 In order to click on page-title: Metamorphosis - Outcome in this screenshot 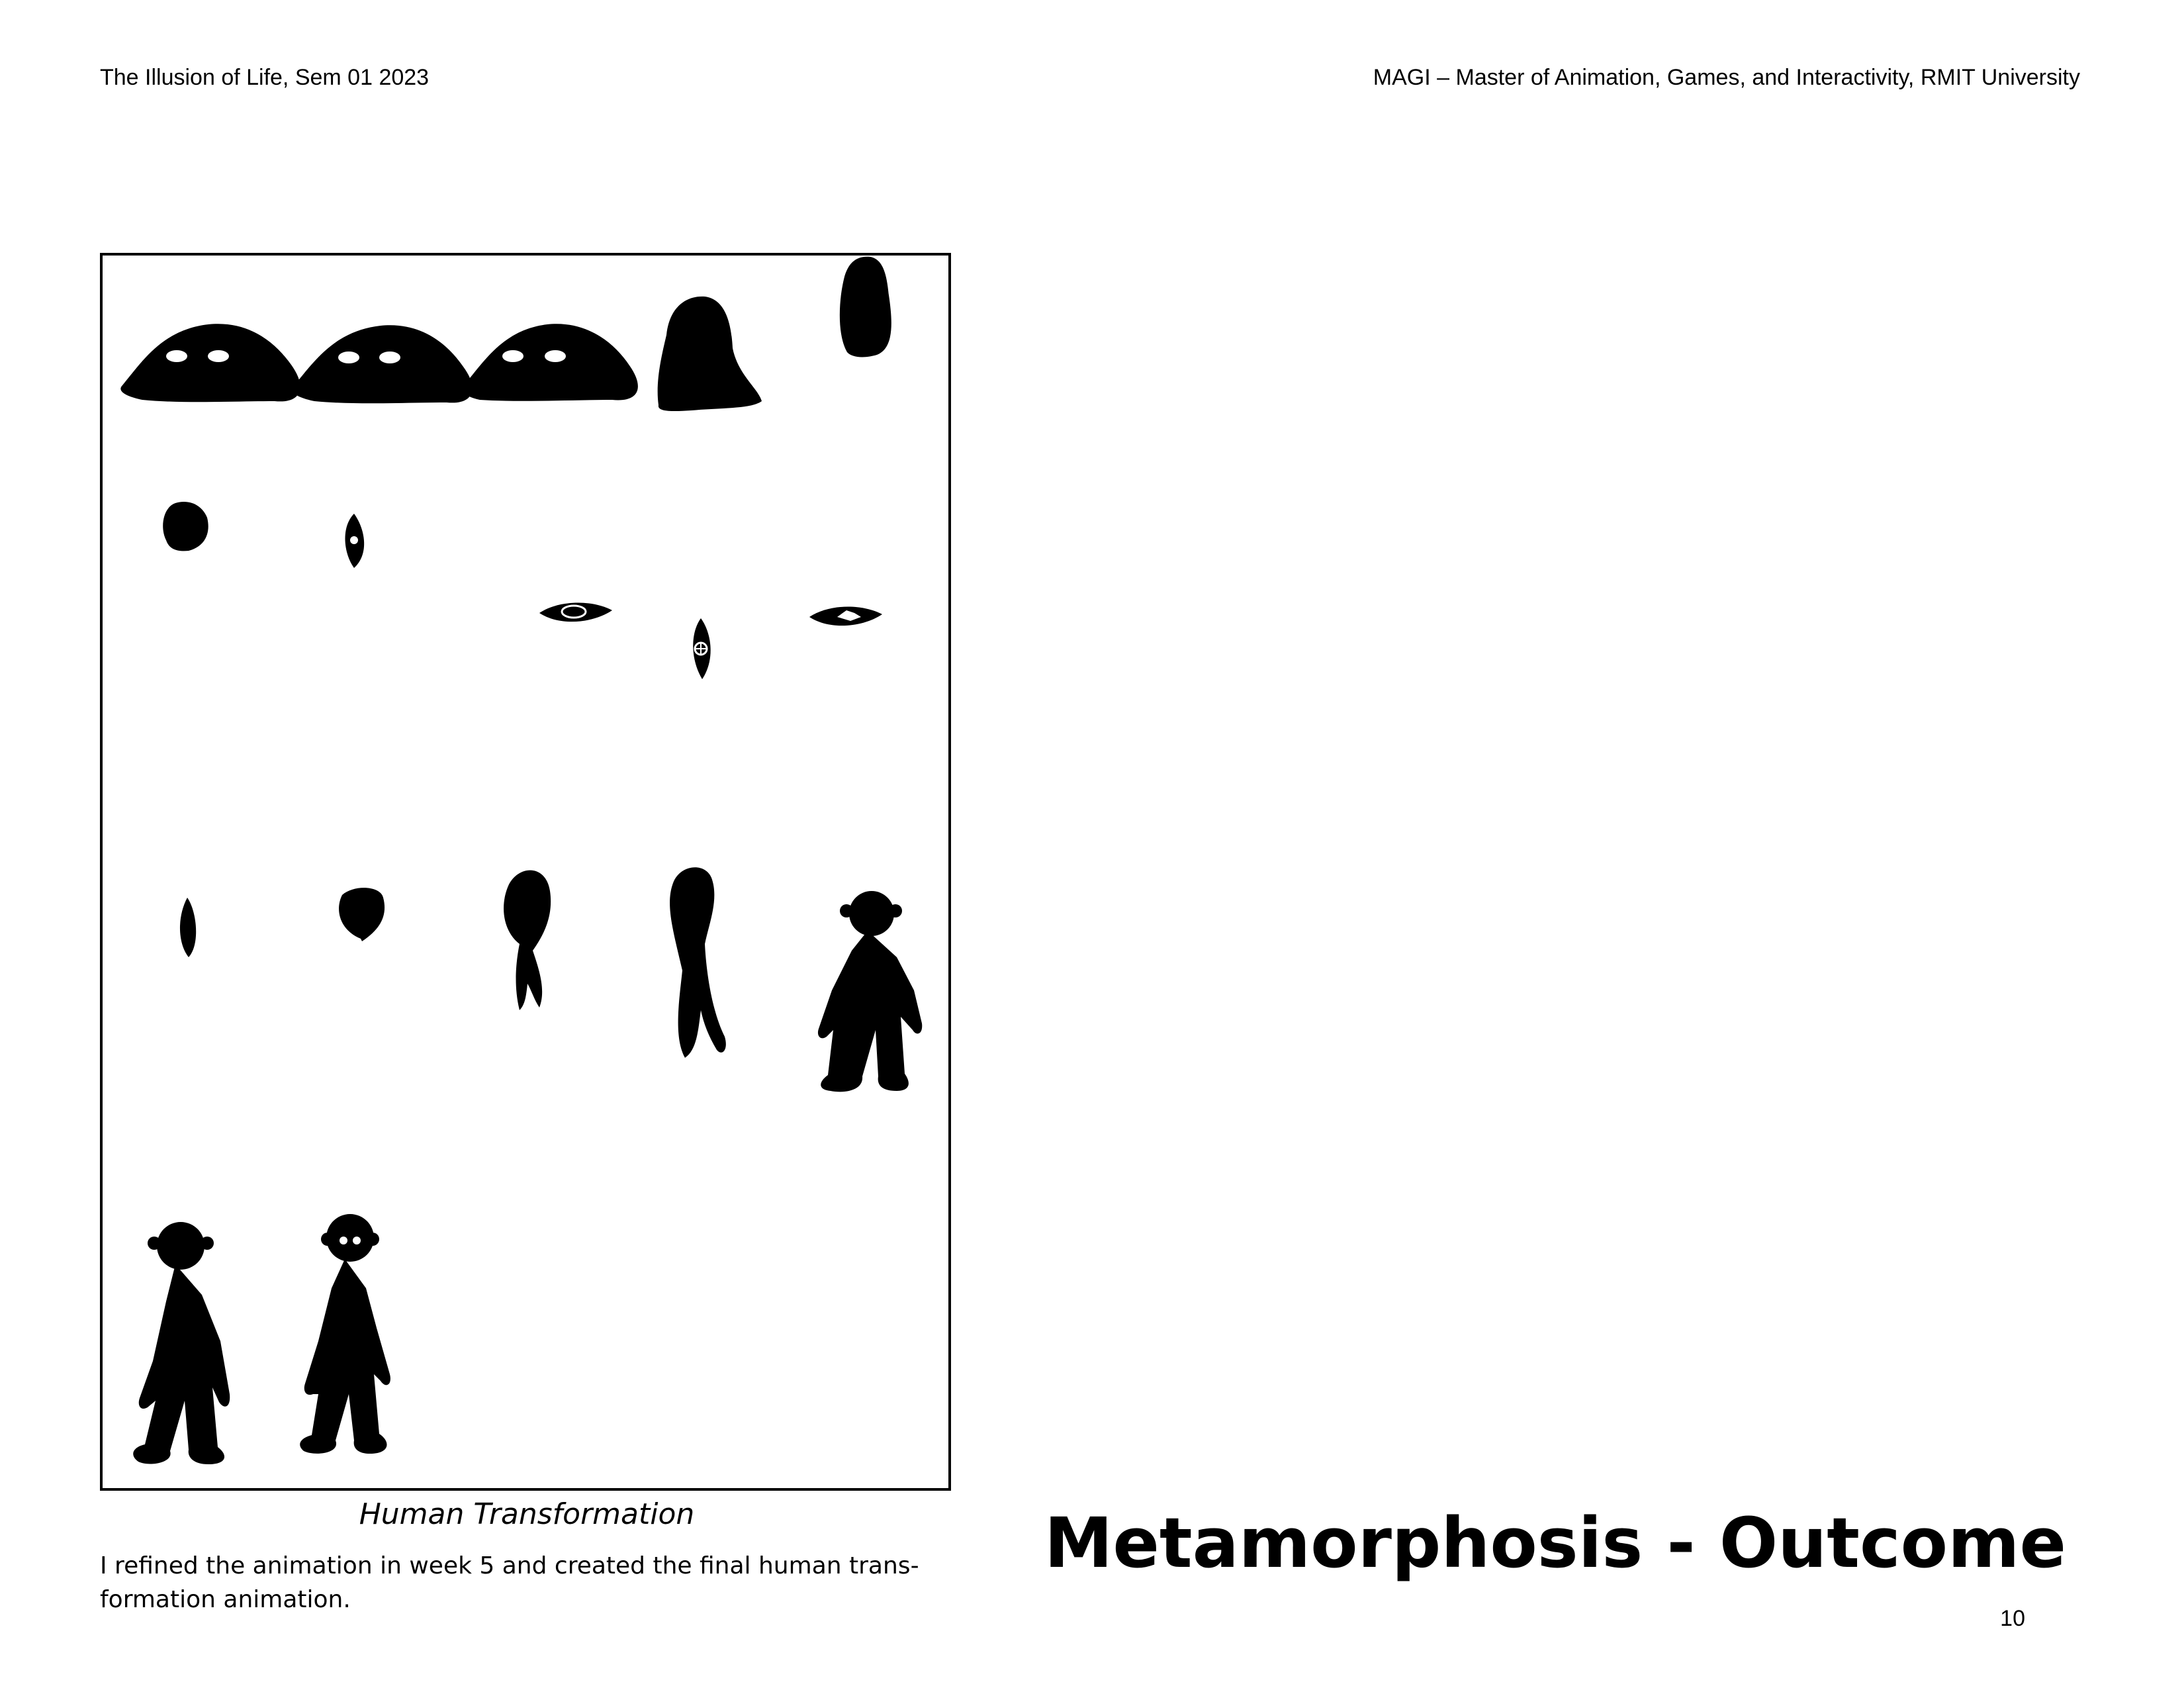, I will do `click(1555, 1543)`.